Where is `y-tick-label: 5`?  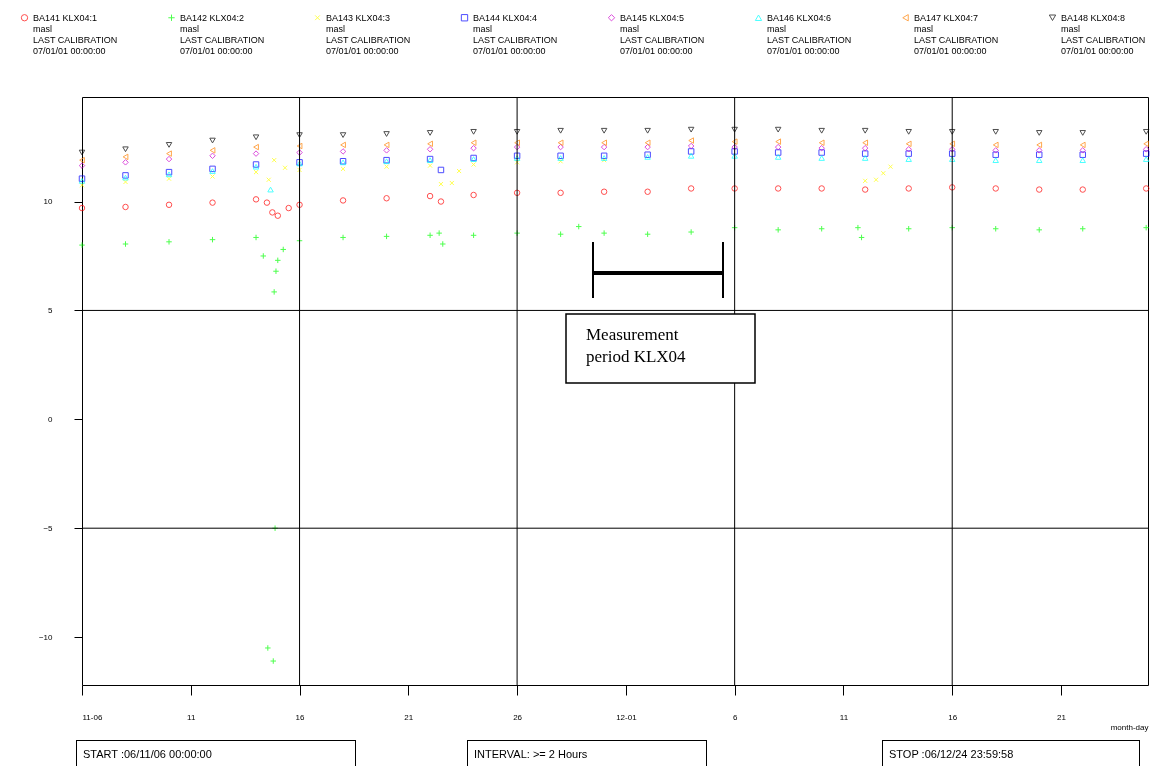 y-tick-label: 5 is located at coordinates (51, 310).